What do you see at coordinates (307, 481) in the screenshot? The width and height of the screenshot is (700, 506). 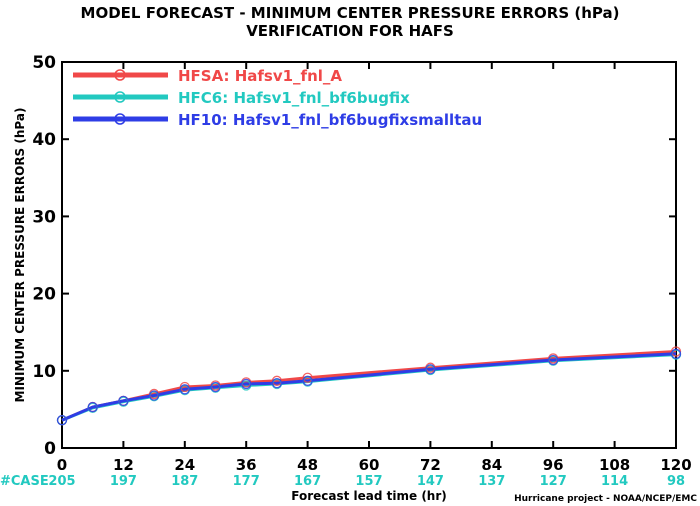 I see `case-count: 167` at bounding box center [307, 481].